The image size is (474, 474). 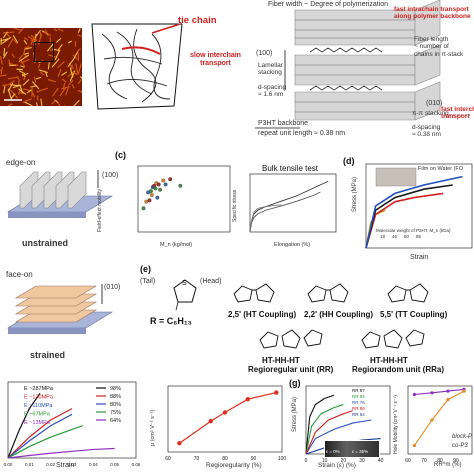 What do you see at coordinates (383, 236) in the screenshot?
I see `legend-item: 18` at bounding box center [383, 236].